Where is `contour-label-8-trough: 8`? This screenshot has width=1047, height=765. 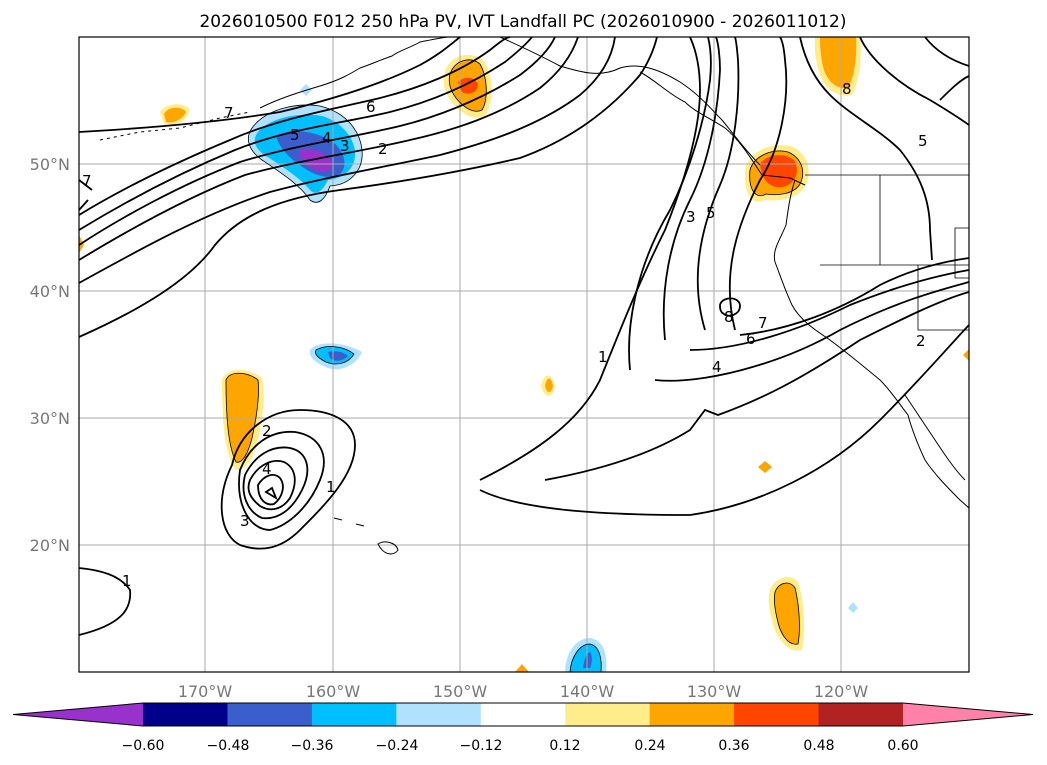
contour-label-8-trough: 8 is located at coordinates (729, 317).